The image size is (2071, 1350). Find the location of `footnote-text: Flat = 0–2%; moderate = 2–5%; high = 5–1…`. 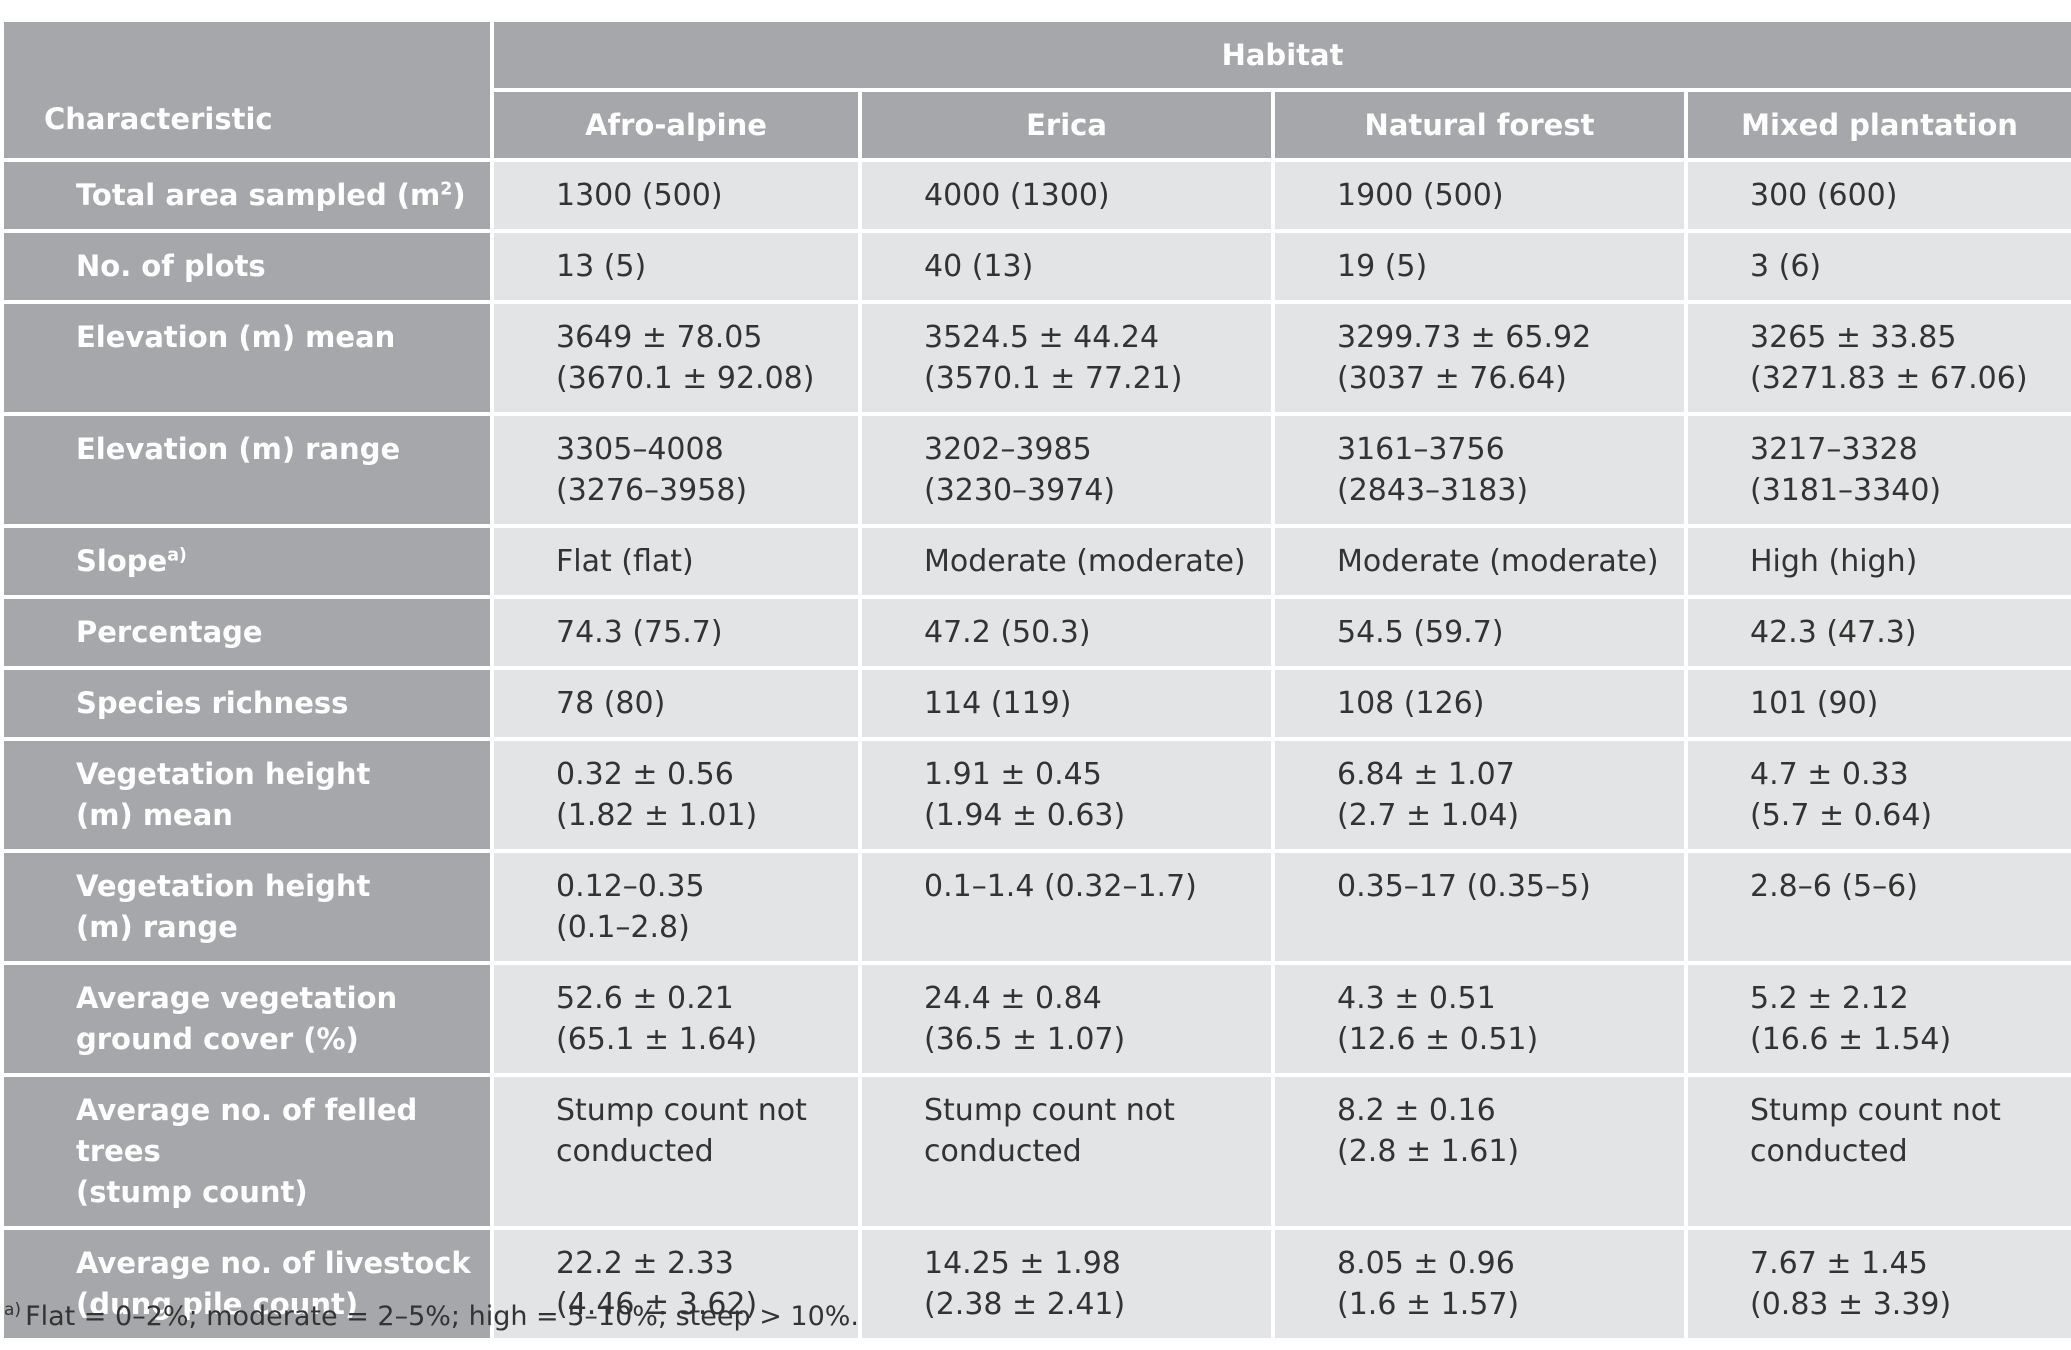

footnote-text: Flat = 0–2%; moderate = 2–5%; high = 5–1… is located at coordinates (442, 1316).